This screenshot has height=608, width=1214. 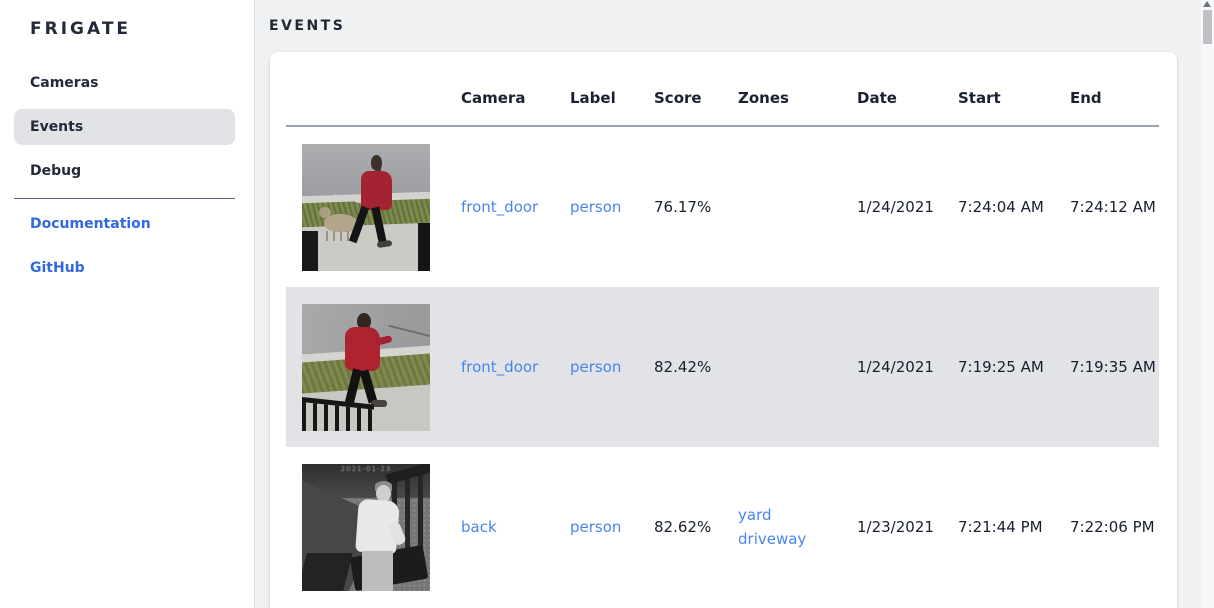 What do you see at coordinates (64, 83) in the screenshot?
I see `sidebar-item-cameras: Cameras` at bounding box center [64, 83].